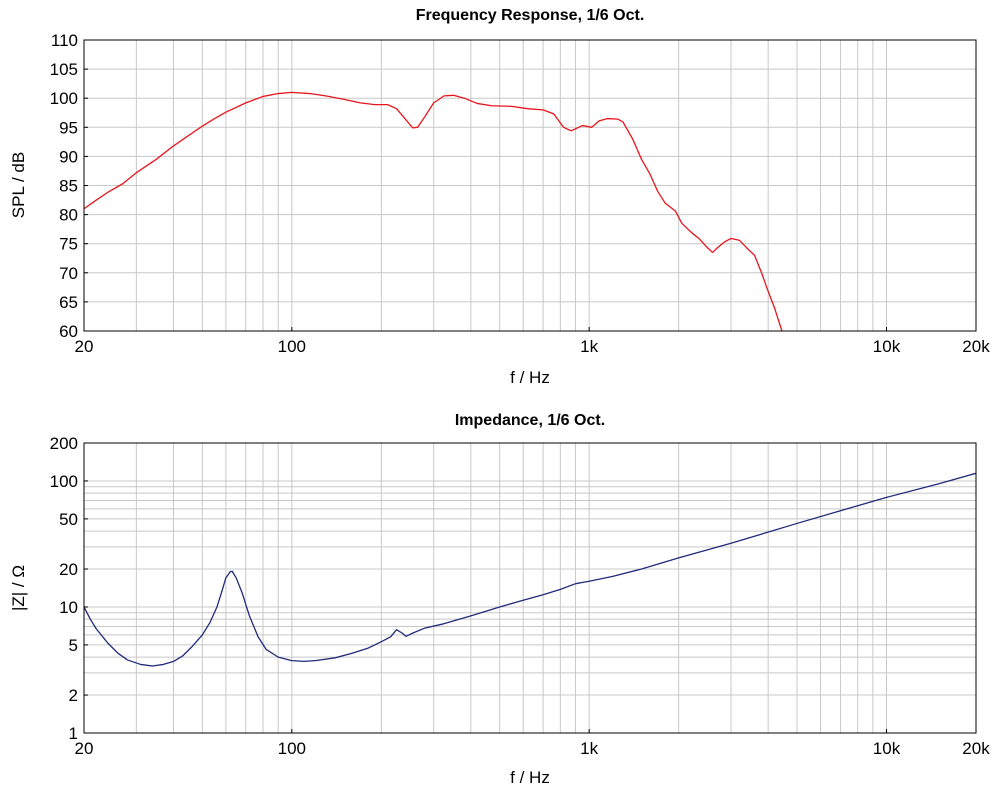 The height and width of the screenshot is (799, 999). Describe the element at coordinates (64, 443) in the screenshot. I see `y-tick-label: 200` at that location.